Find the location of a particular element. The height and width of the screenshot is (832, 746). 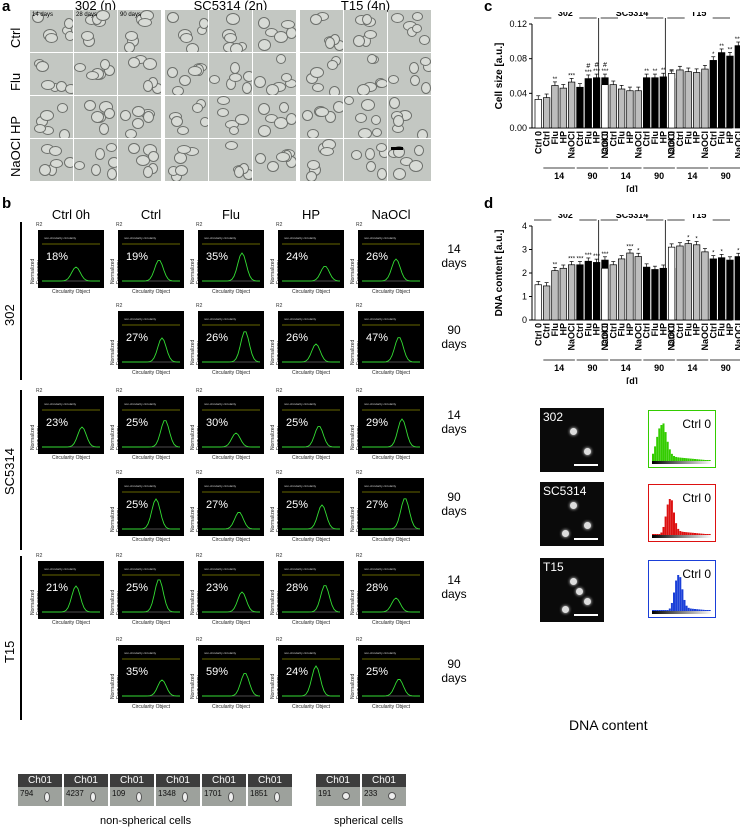

circularity-percent: 28% is located at coordinates (297, 588).